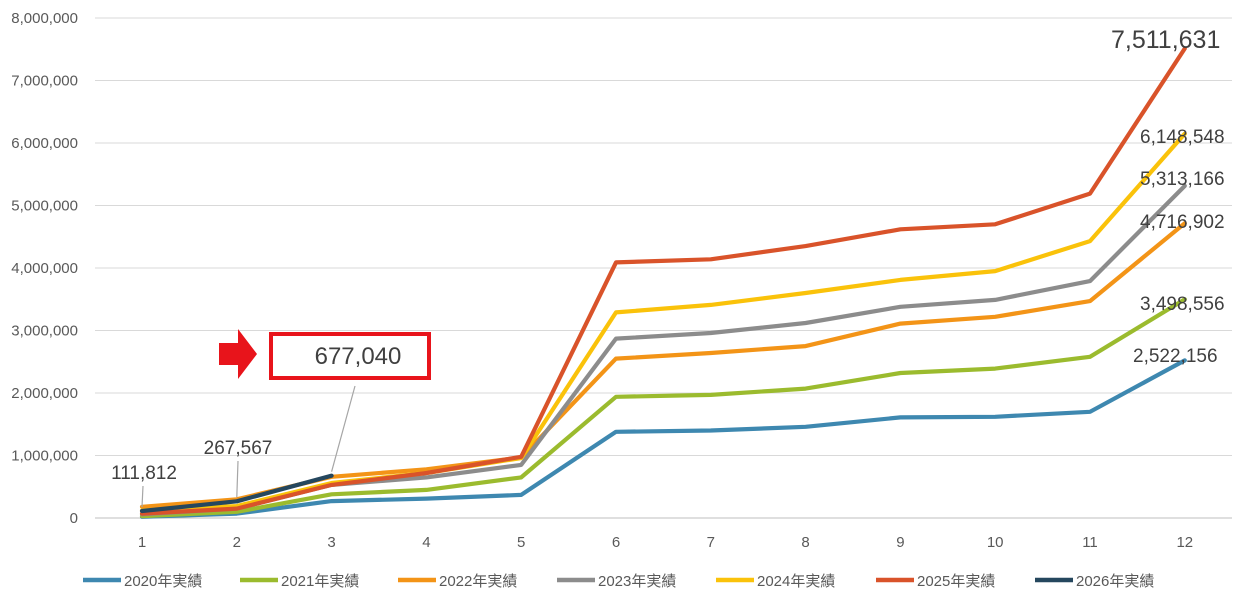 The height and width of the screenshot is (603, 1252). I want to click on y-tick-label: 4,000,000, so click(44, 268).